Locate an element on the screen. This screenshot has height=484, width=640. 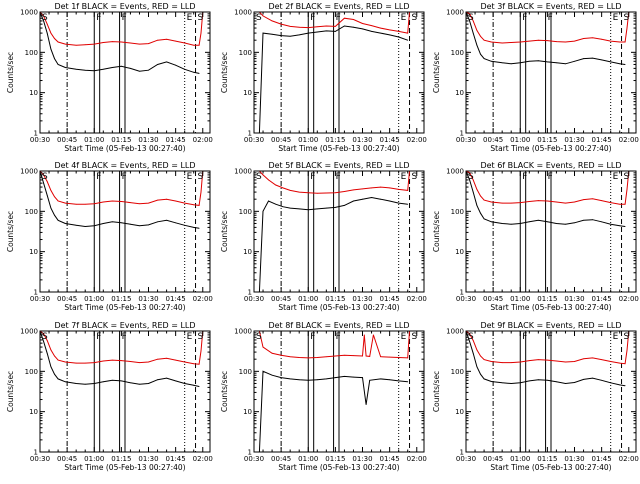
x-axis-label: Start Time (05-Feb-13 00:27:40) is located at coordinates (550, 307).